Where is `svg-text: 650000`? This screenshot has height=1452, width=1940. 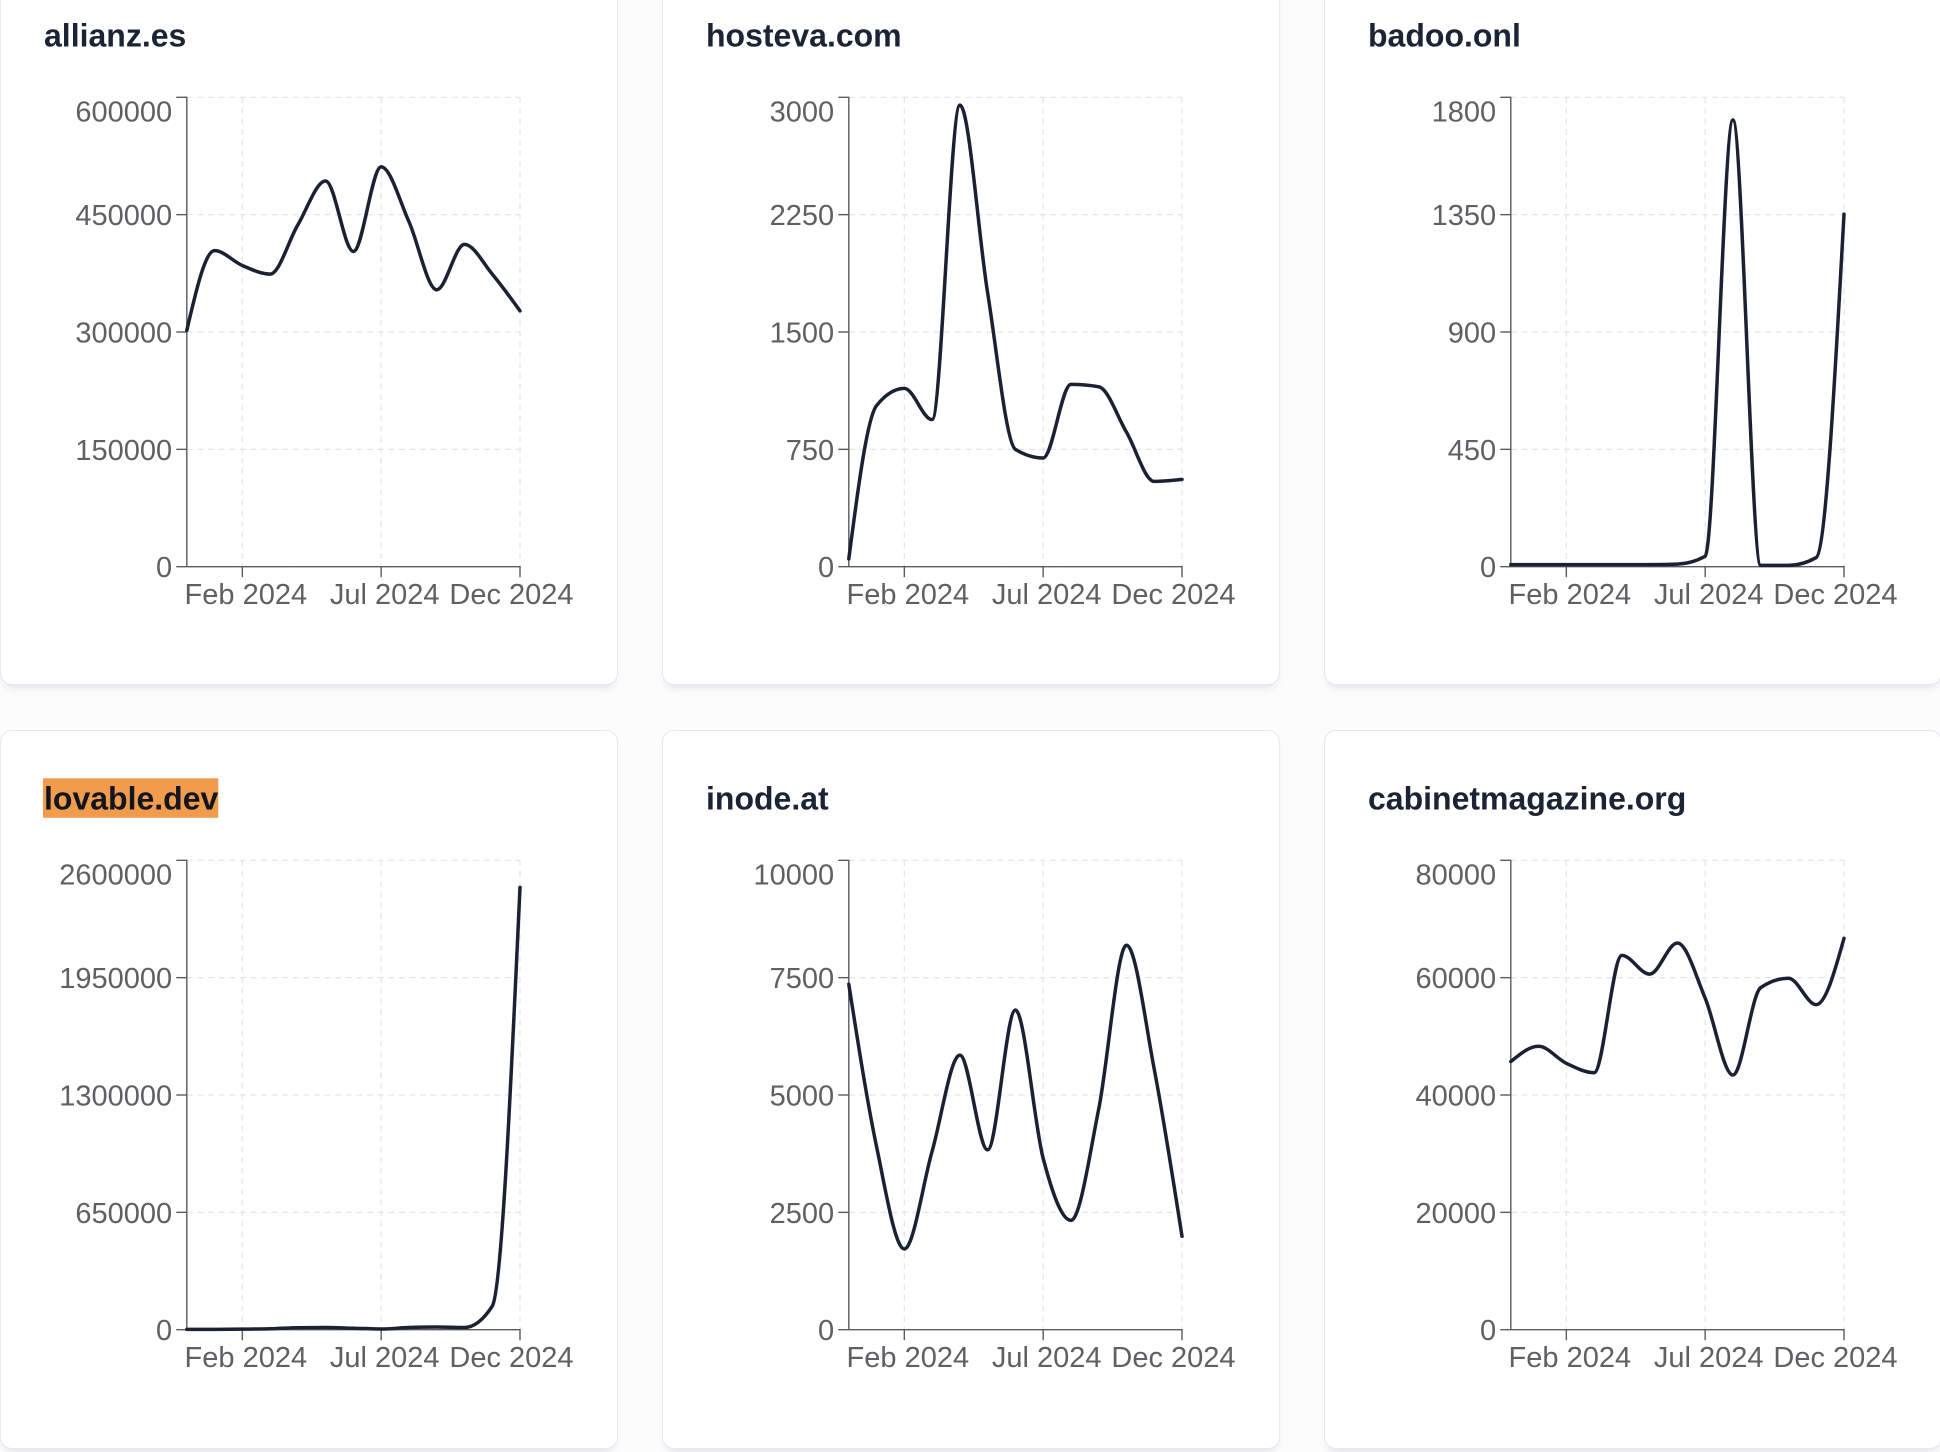
svg-text: 650000 is located at coordinates (123, 1214).